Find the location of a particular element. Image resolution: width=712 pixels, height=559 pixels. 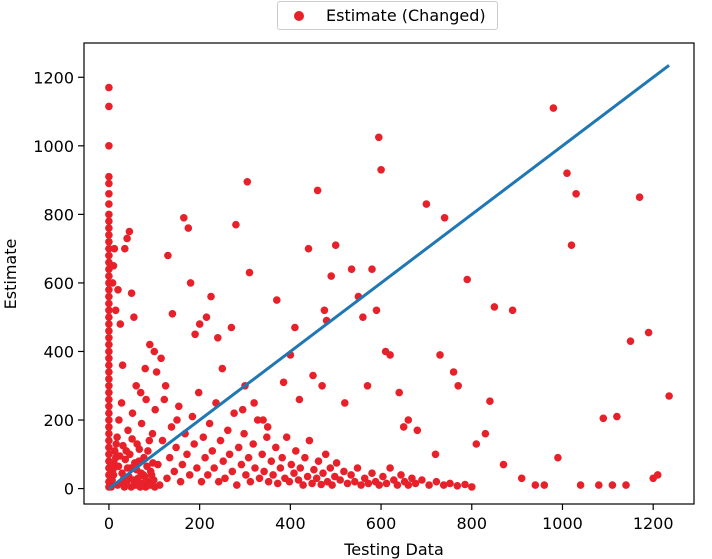

y-tick-label: 1000 is located at coordinates (53, 146).